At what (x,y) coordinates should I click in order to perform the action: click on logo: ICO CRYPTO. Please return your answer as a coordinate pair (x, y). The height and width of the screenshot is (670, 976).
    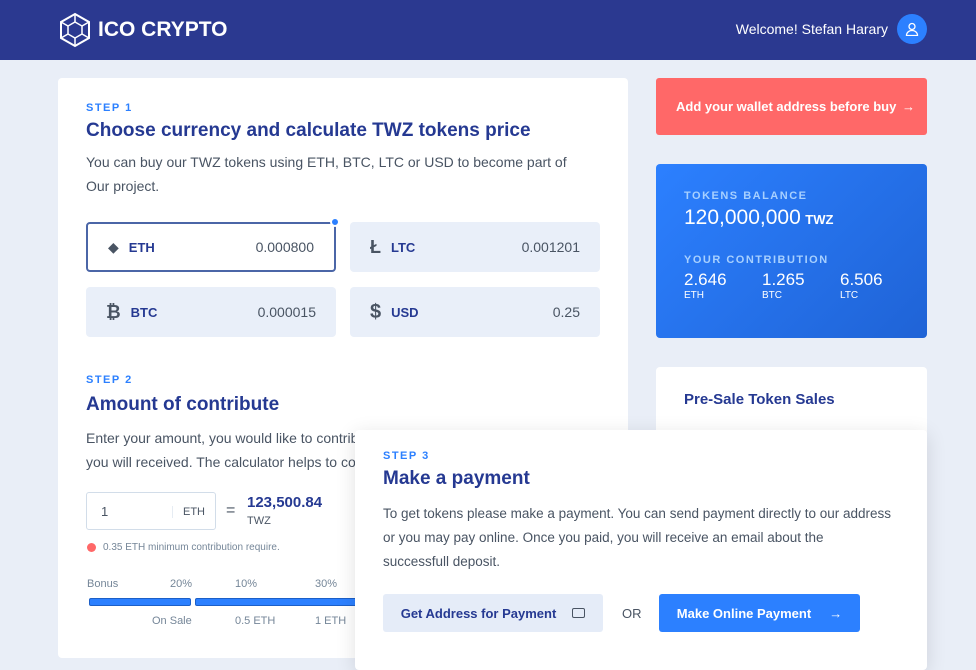
    Looking at the image, I should click on (143, 30).